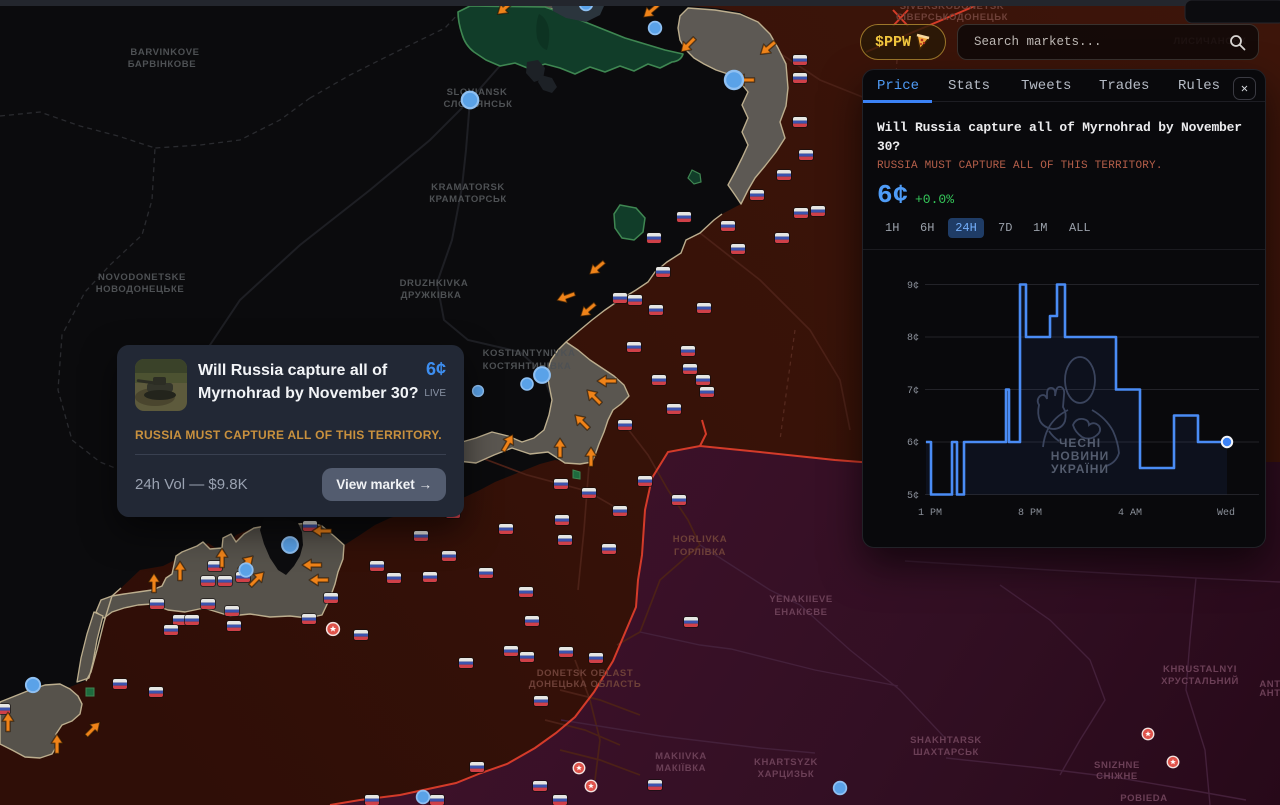  What do you see at coordinates (681, 768) in the screenshot?
I see `svg-text: МАКІЇВКА` at bounding box center [681, 768].